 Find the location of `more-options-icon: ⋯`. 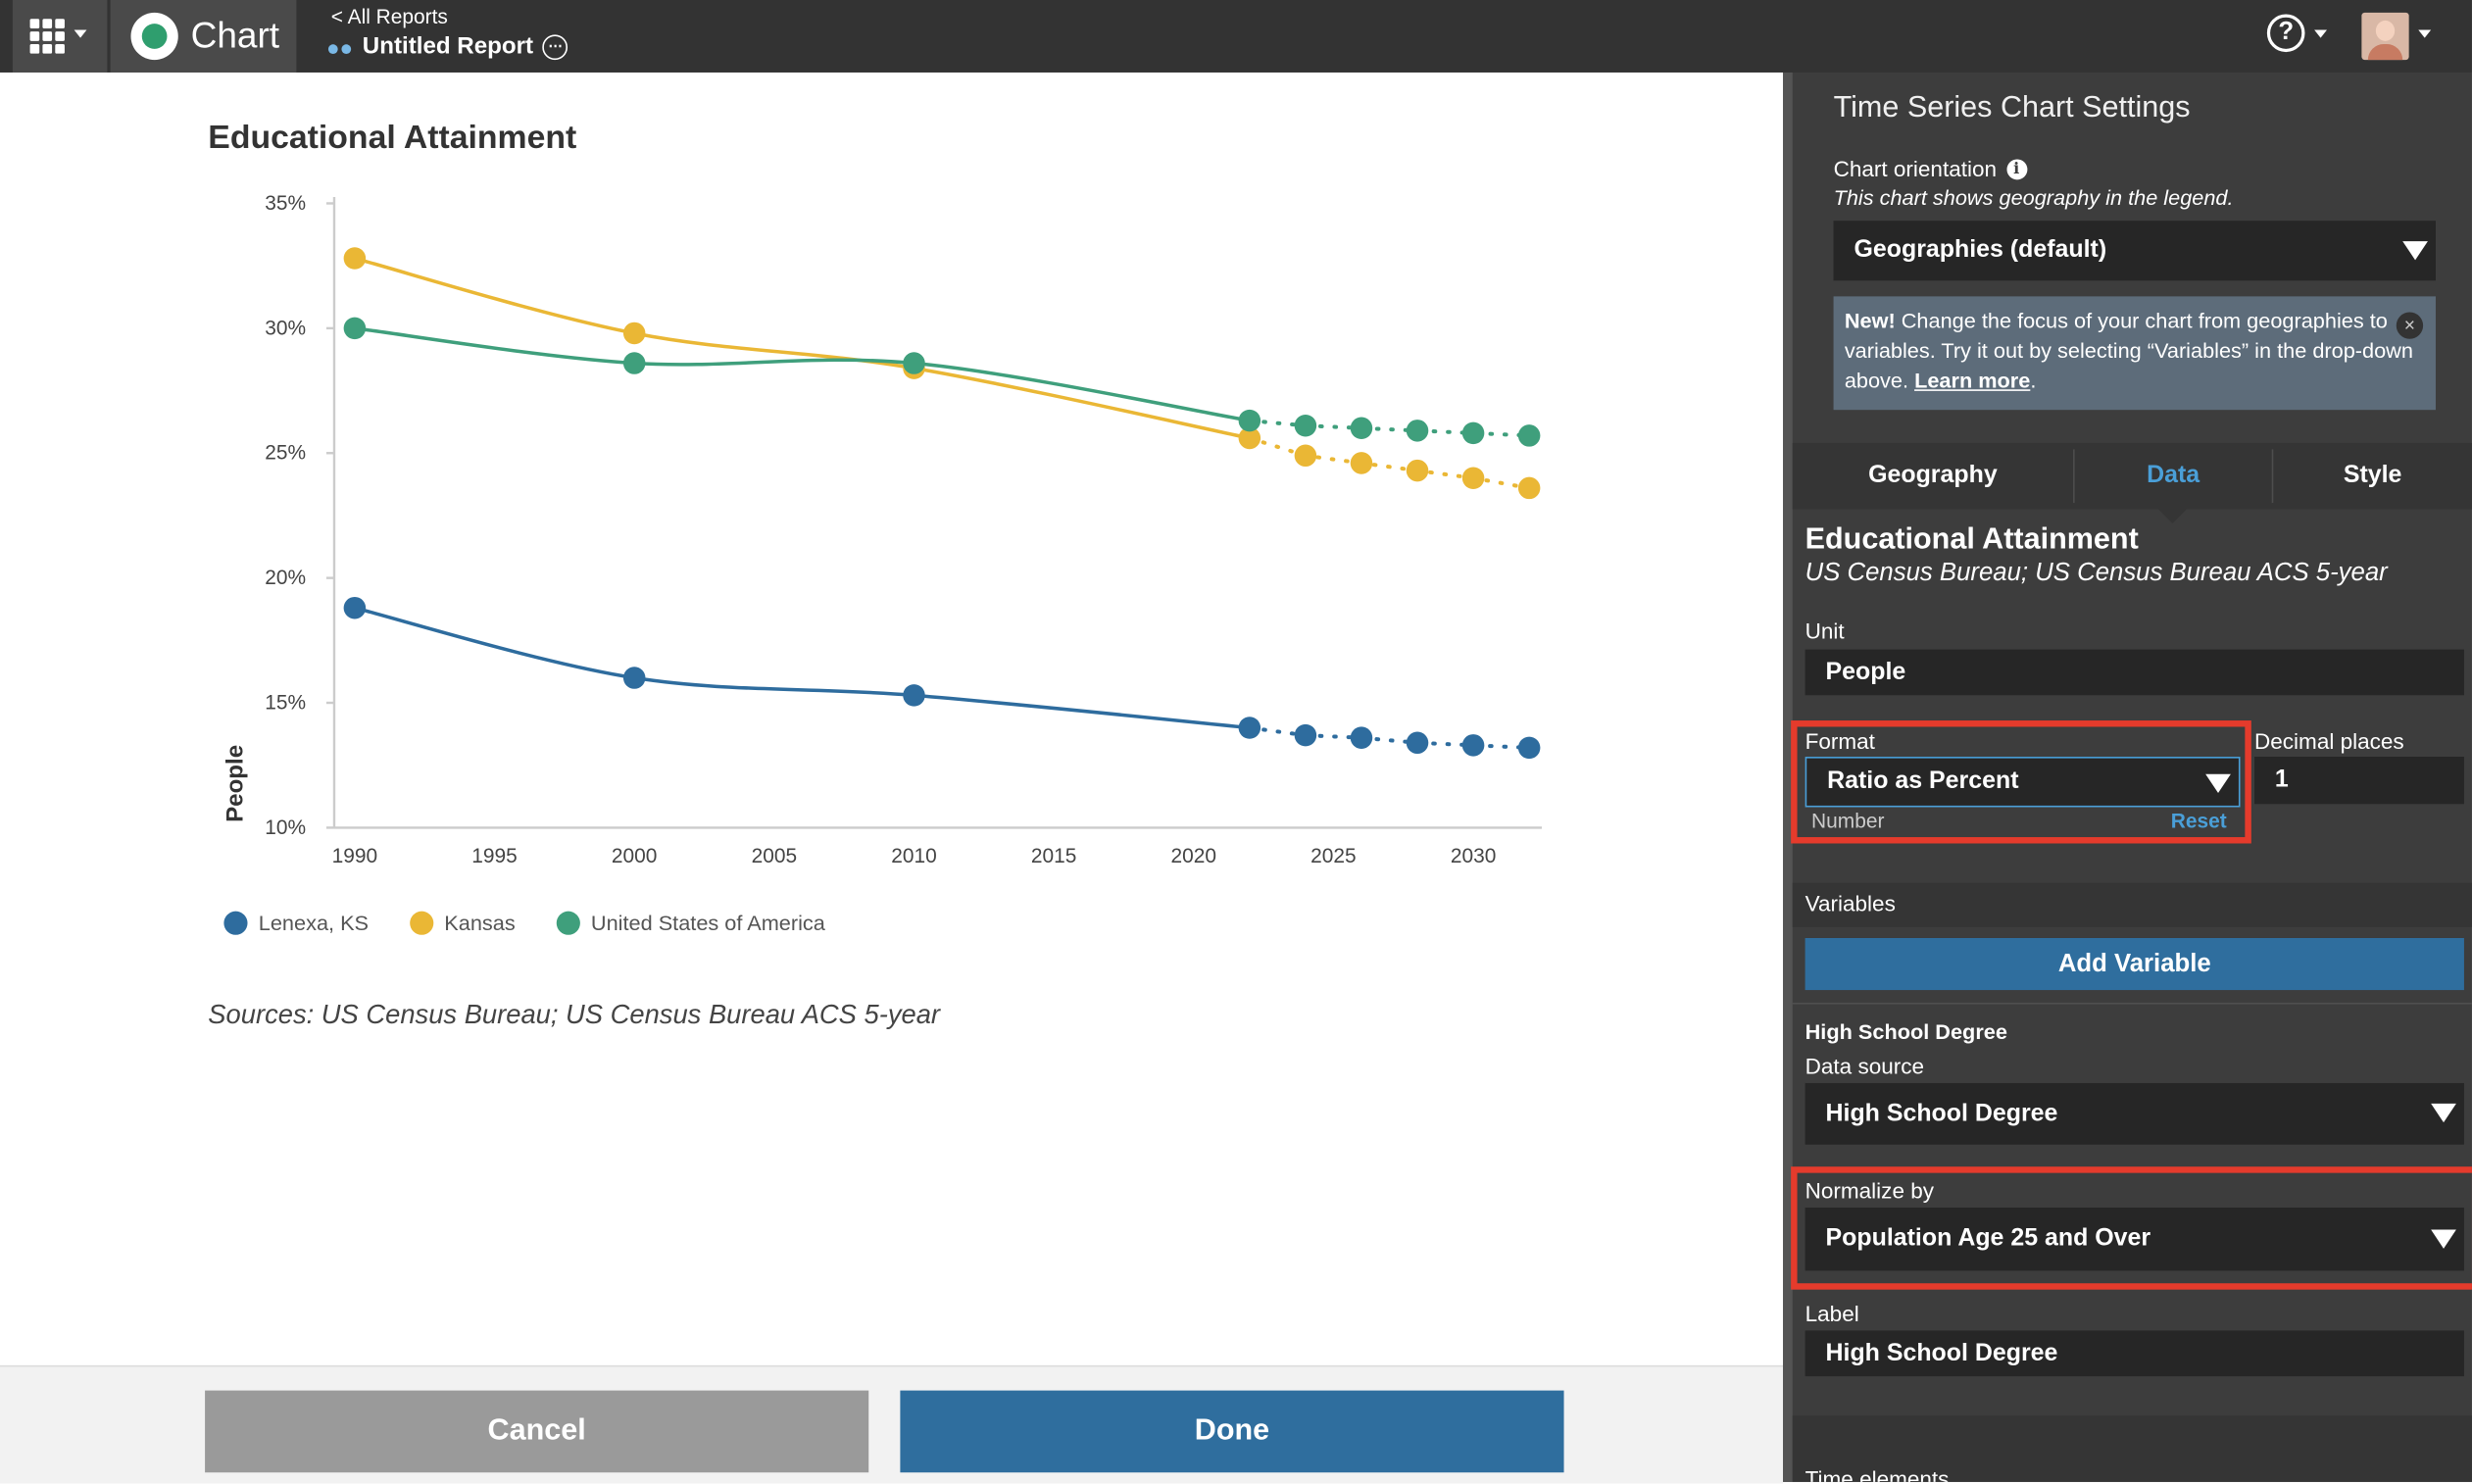

more-options-icon: ⋯ is located at coordinates (555, 46).